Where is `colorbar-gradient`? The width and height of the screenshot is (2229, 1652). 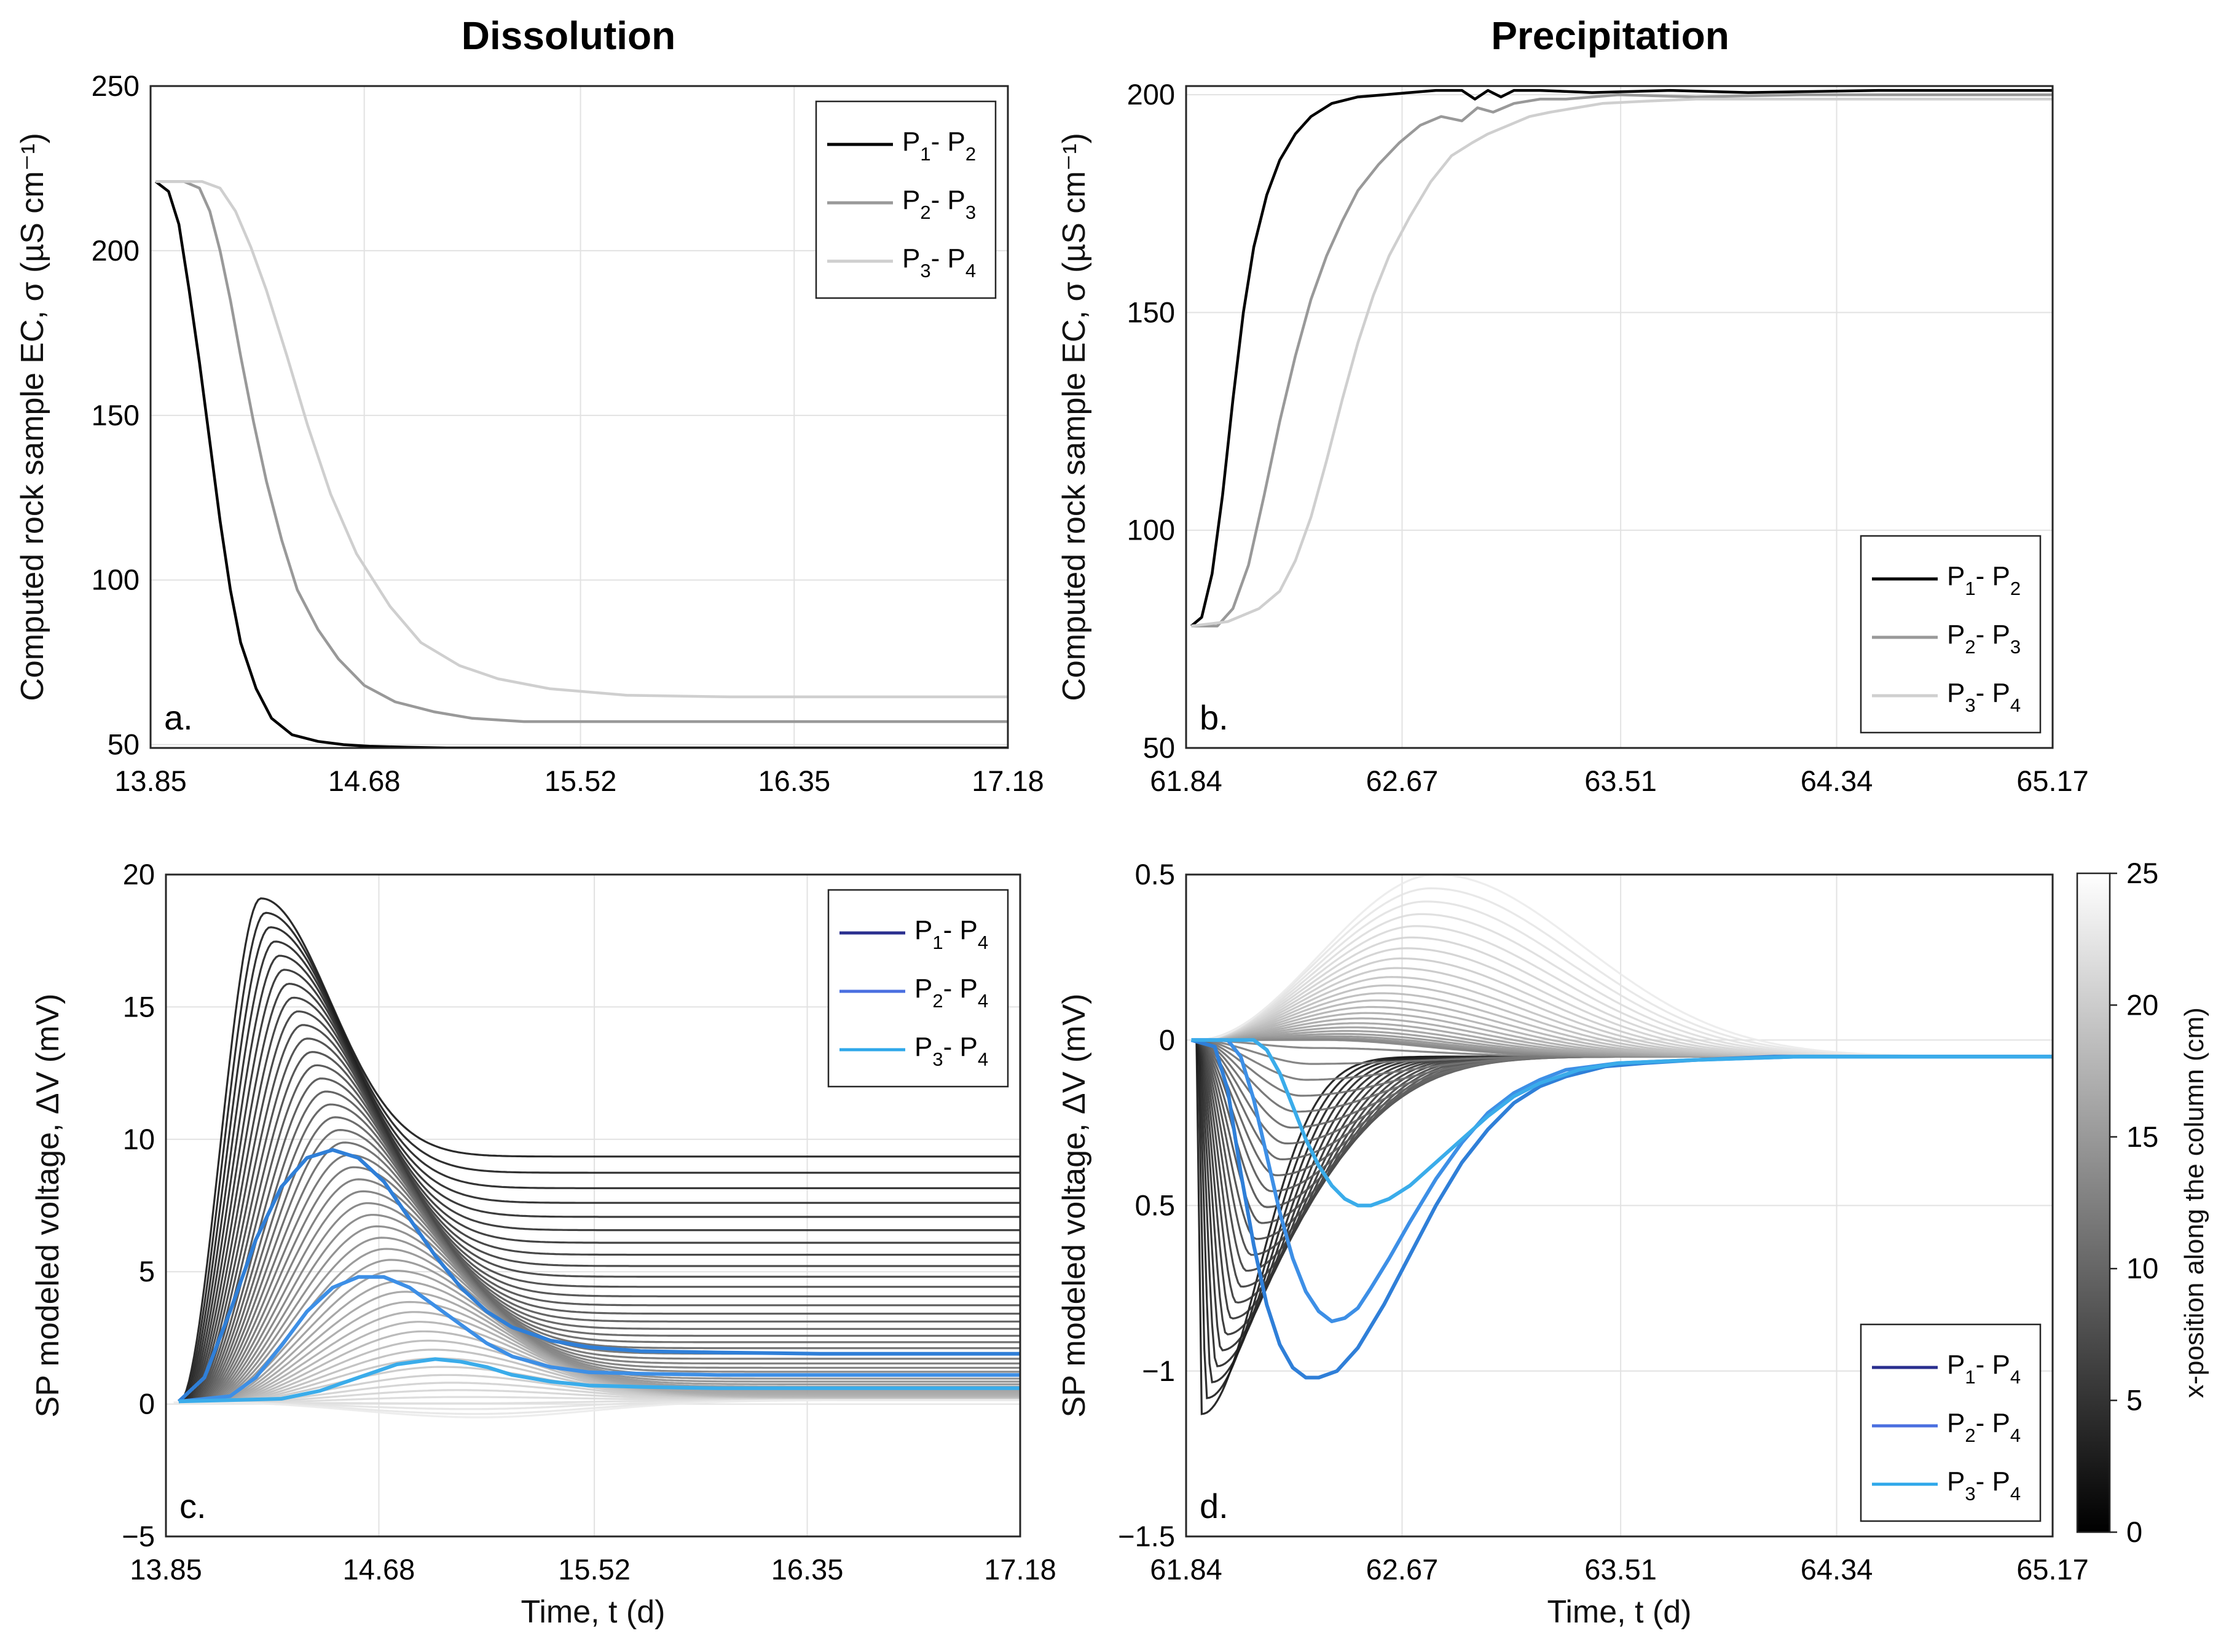 colorbar-gradient is located at coordinates (2093, 1203).